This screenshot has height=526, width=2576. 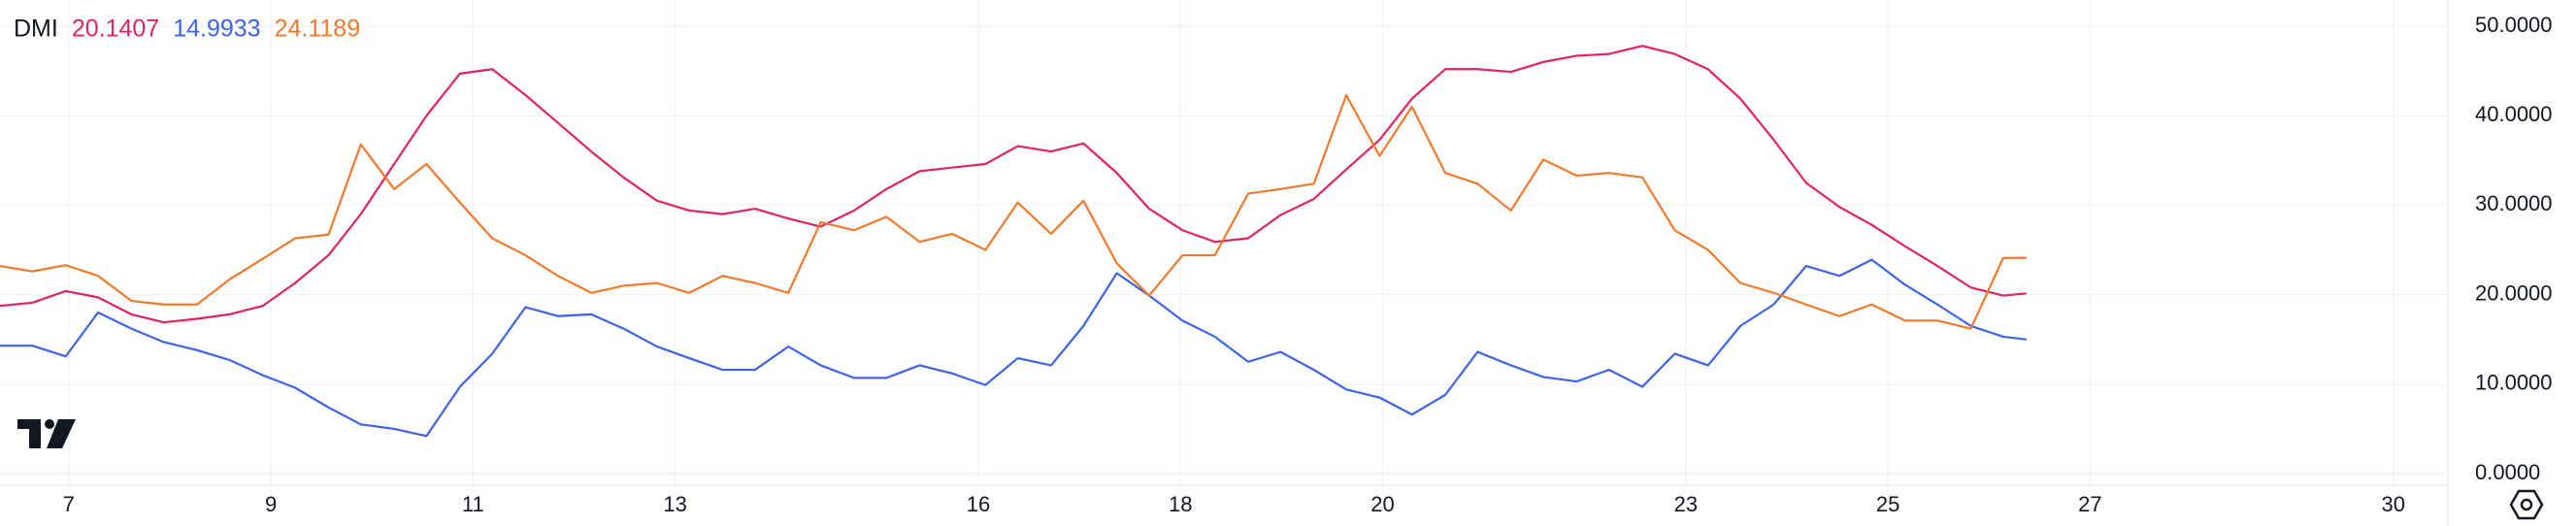 What do you see at coordinates (2514, 203) in the screenshot?
I see `y-tick-label: 30.0000` at bounding box center [2514, 203].